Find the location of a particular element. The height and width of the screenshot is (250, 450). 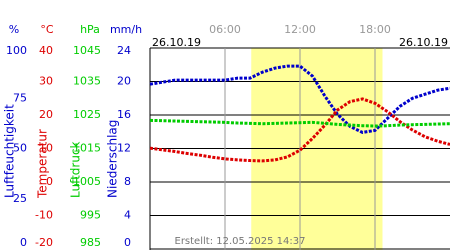

y-tick-label: 16 is located at coordinates (124, 114).